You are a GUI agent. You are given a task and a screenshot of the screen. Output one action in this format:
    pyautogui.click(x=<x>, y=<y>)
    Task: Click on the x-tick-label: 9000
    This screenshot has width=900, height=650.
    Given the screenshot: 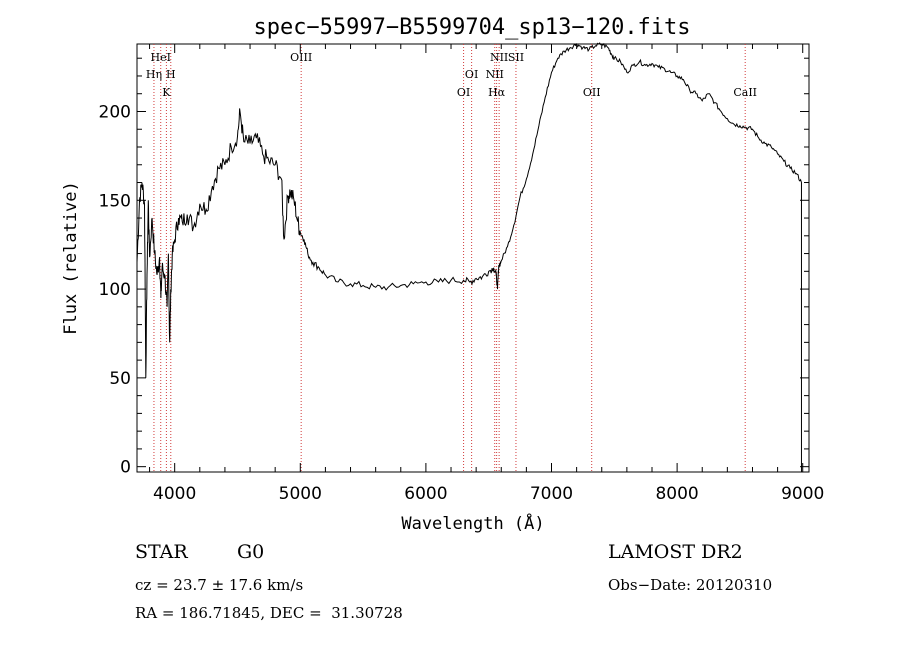 What is the action you would take?
    pyautogui.click(x=802, y=494)
    